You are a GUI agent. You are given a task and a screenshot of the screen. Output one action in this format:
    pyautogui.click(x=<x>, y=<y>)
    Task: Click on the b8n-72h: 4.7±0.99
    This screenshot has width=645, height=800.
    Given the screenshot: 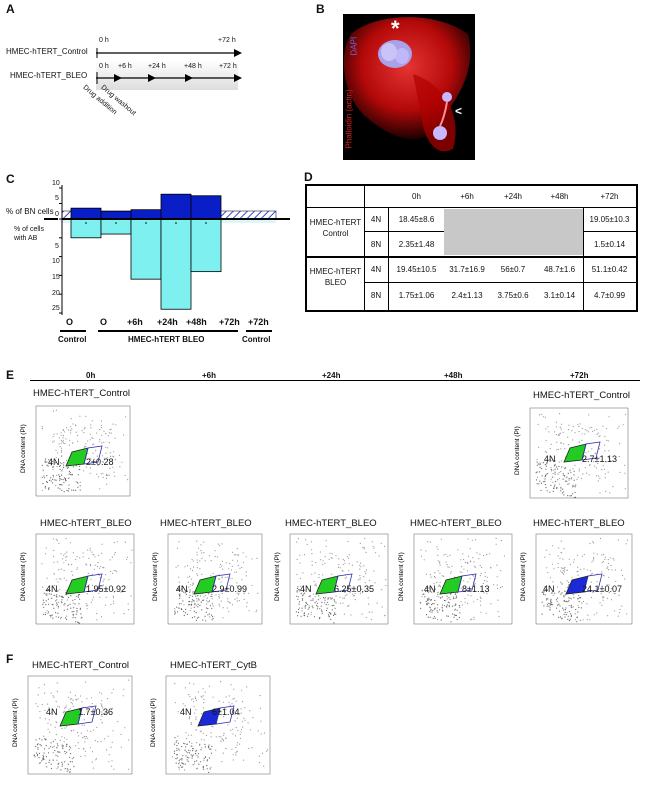 What is the action you would take?
    pyautogui.click(x=609, y=295)
    